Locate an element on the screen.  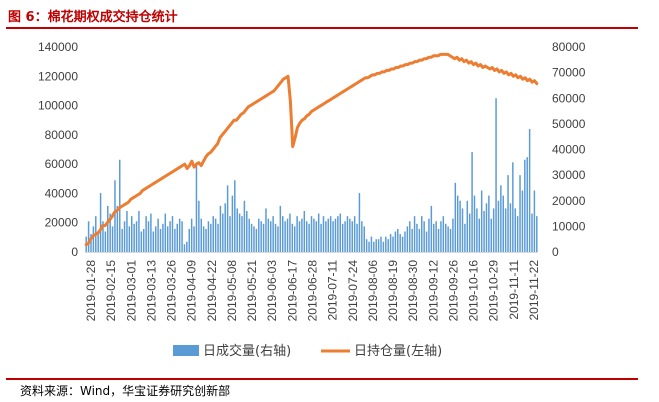
x-axis-tick-label: 2019-11-22 is located at coordinates (534, 290).